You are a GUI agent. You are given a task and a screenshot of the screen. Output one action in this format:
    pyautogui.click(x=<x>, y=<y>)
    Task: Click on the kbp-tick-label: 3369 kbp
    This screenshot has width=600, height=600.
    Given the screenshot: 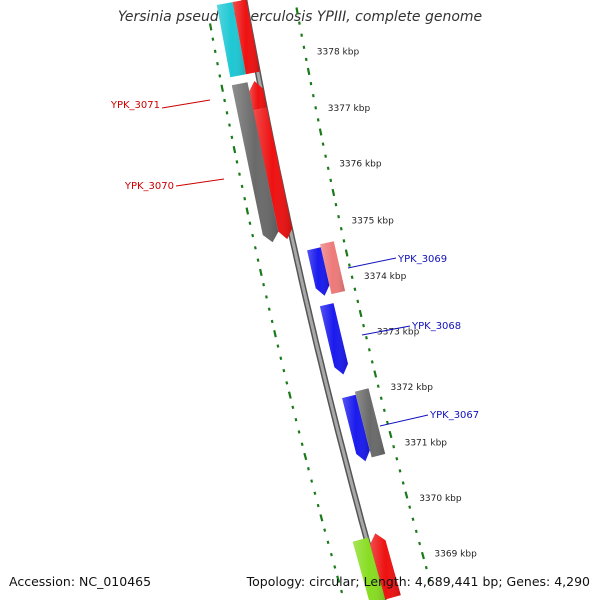 What is the action you would take?
    pyautogui.click(x=455, y=555)
    